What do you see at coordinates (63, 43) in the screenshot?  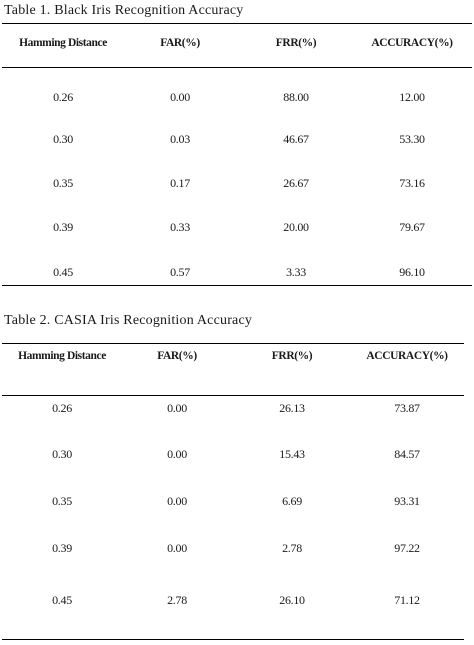 I see `table-1-header-hamming: Hamming Distance` at bounding box center [63, 43].